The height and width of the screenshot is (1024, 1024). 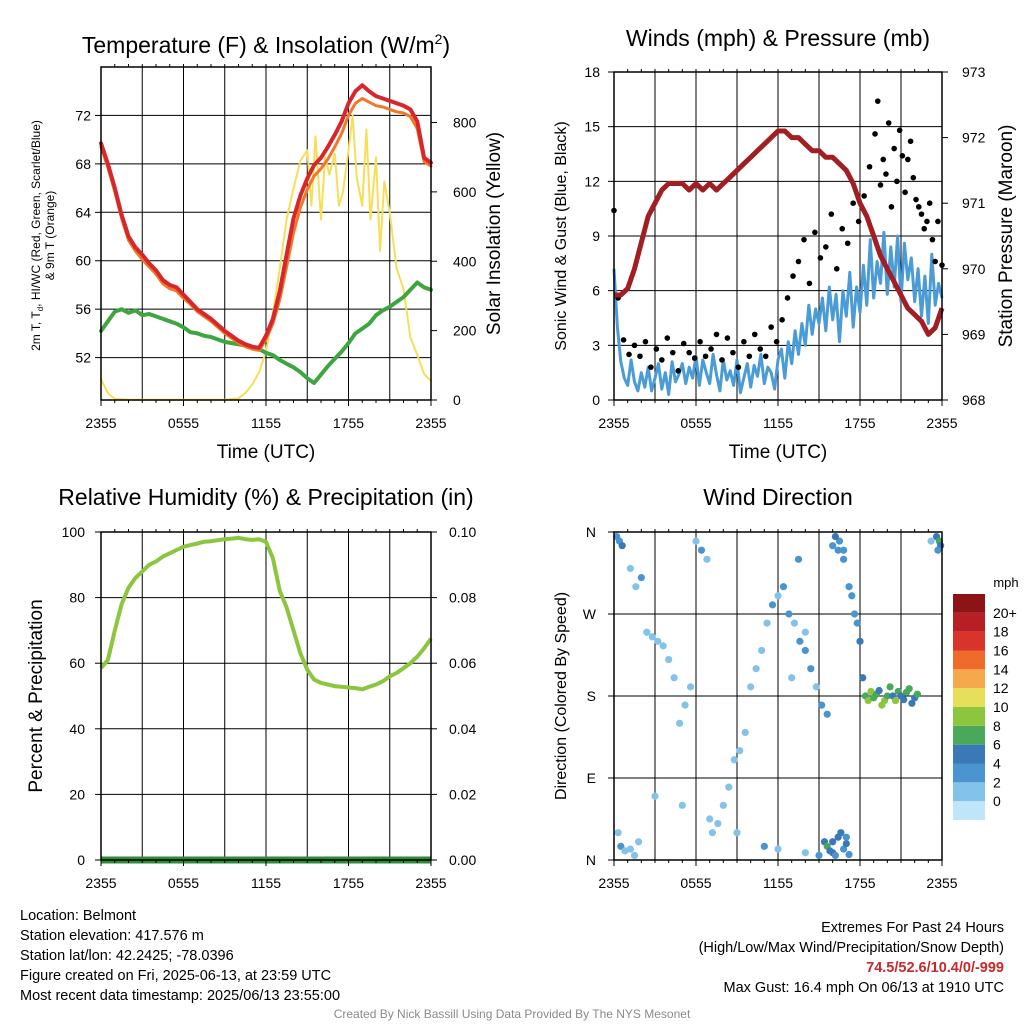 I want to click on x-tick-label: 1155, so click(x=266, y=423).